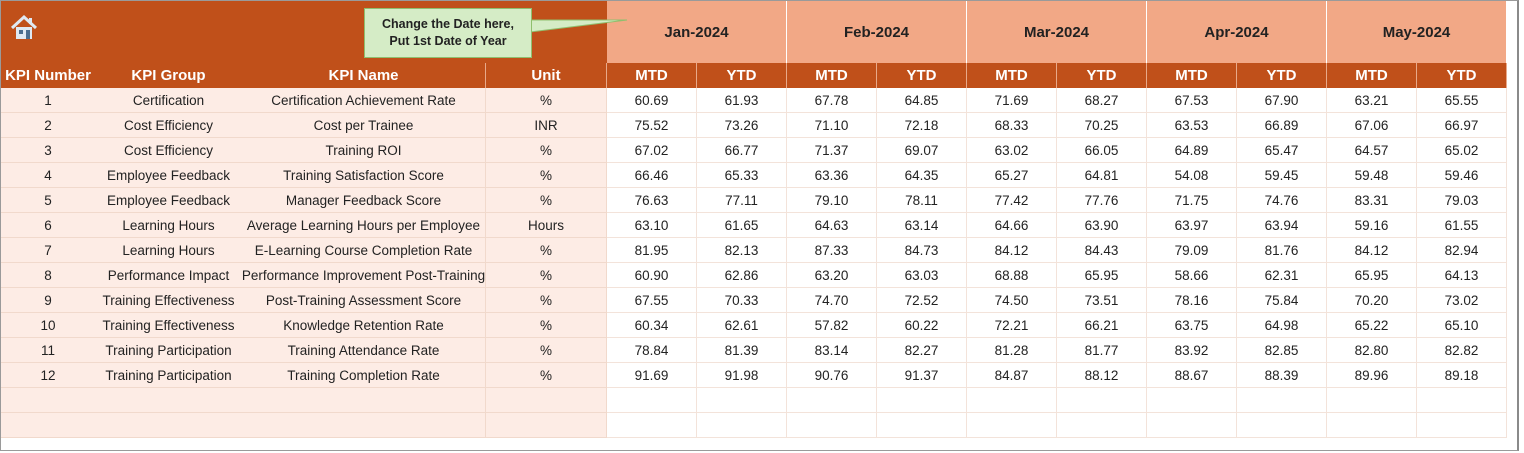  Describe the element at coordinates (742, 375) in the screenshot. I see `value-cell: 91.98` at that location.